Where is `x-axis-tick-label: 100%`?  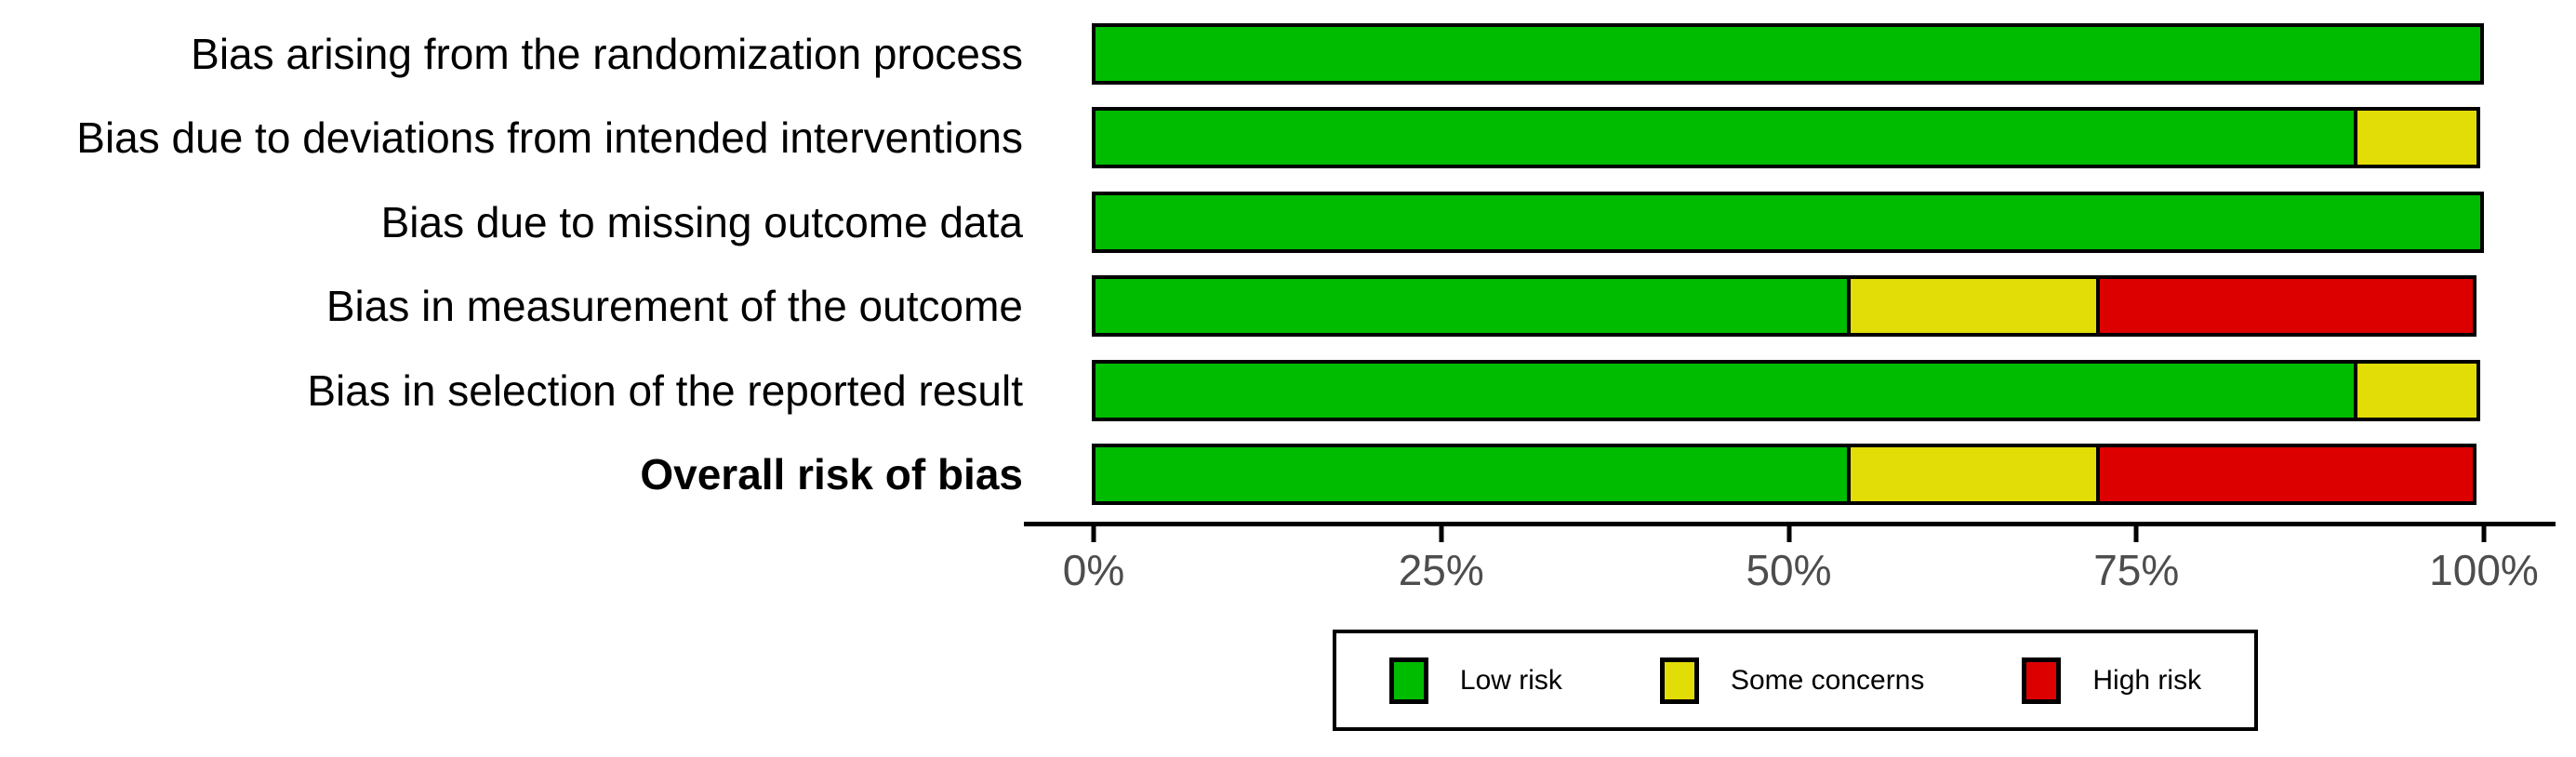 x-axis-tick-label: 100% is located at coordinates (2484, 570).